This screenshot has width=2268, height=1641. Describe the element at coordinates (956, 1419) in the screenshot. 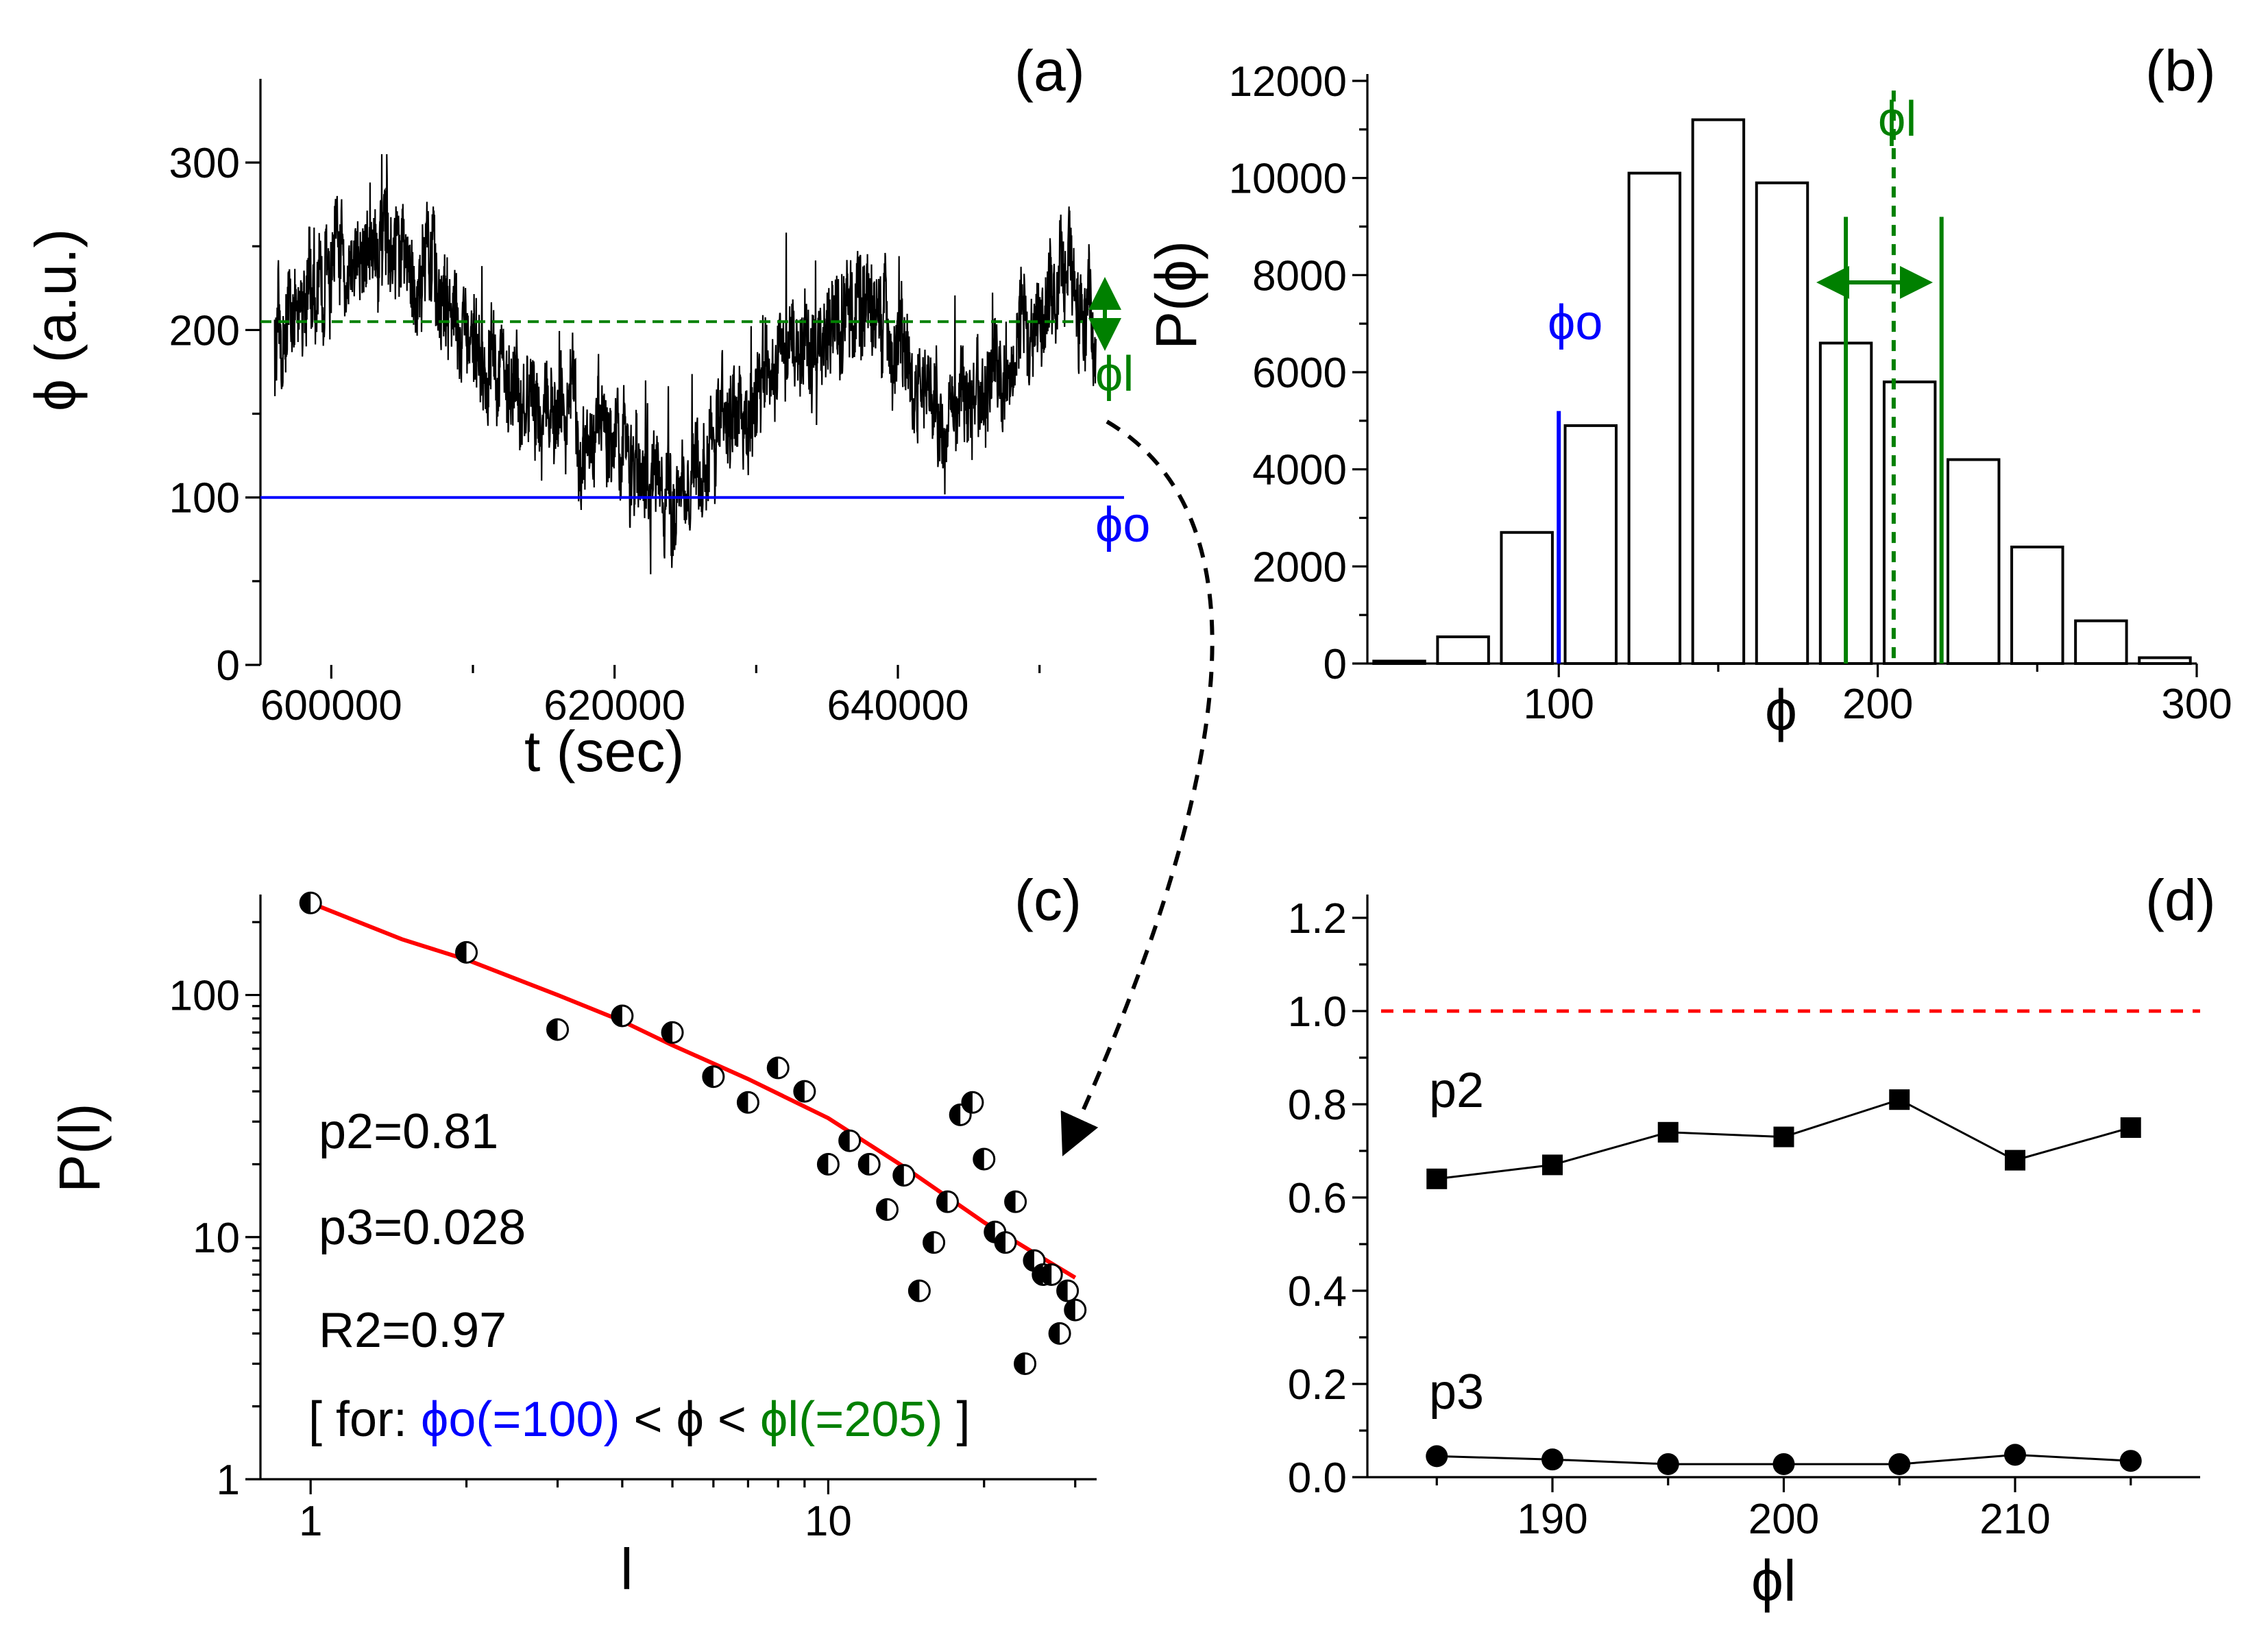

I see `condition-close: ]` at that location.